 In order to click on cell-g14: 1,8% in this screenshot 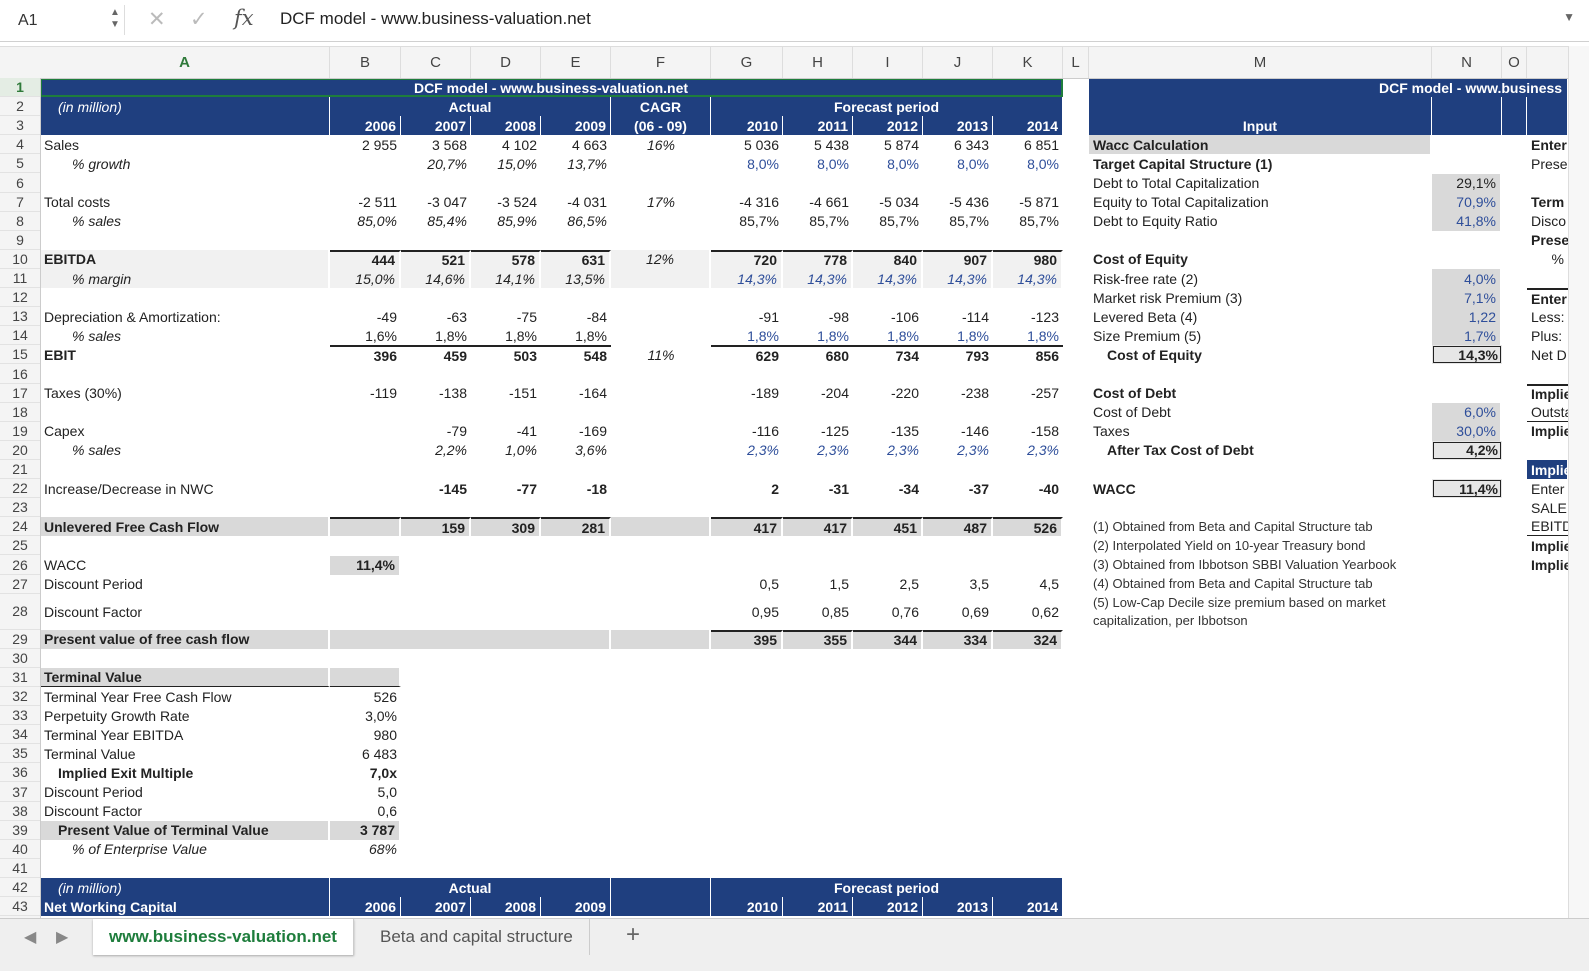, I will do `click(763, 335)`.